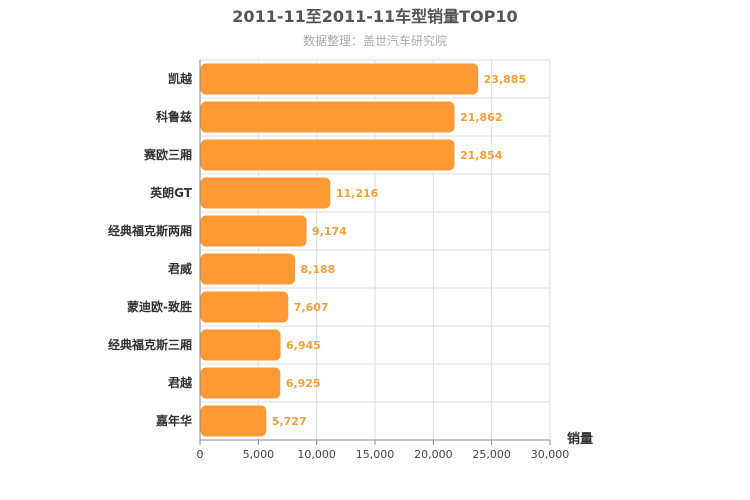 This screenshot has width=750, height=500. What do you see at coordinates (580, 439) in the screenshot?
I see `x-axis-title: 销量` at bounding box center [580, 439].